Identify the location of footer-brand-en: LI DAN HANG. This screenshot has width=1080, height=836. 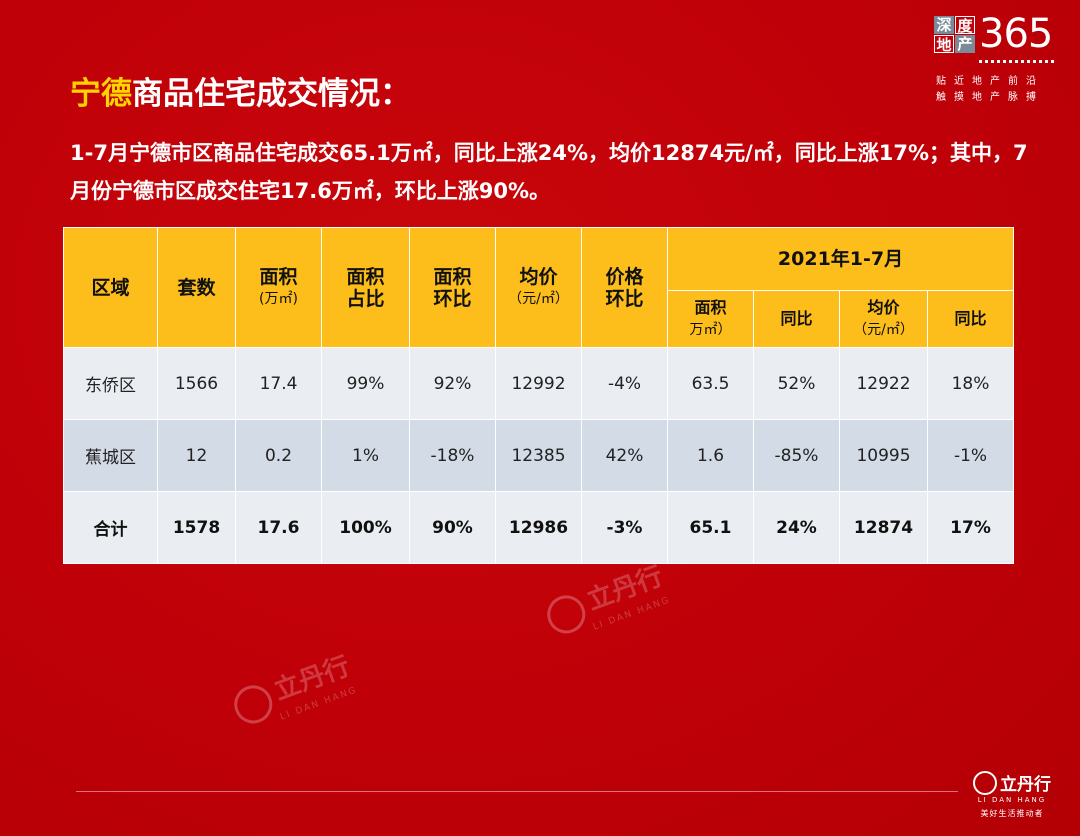
(1012, 800).